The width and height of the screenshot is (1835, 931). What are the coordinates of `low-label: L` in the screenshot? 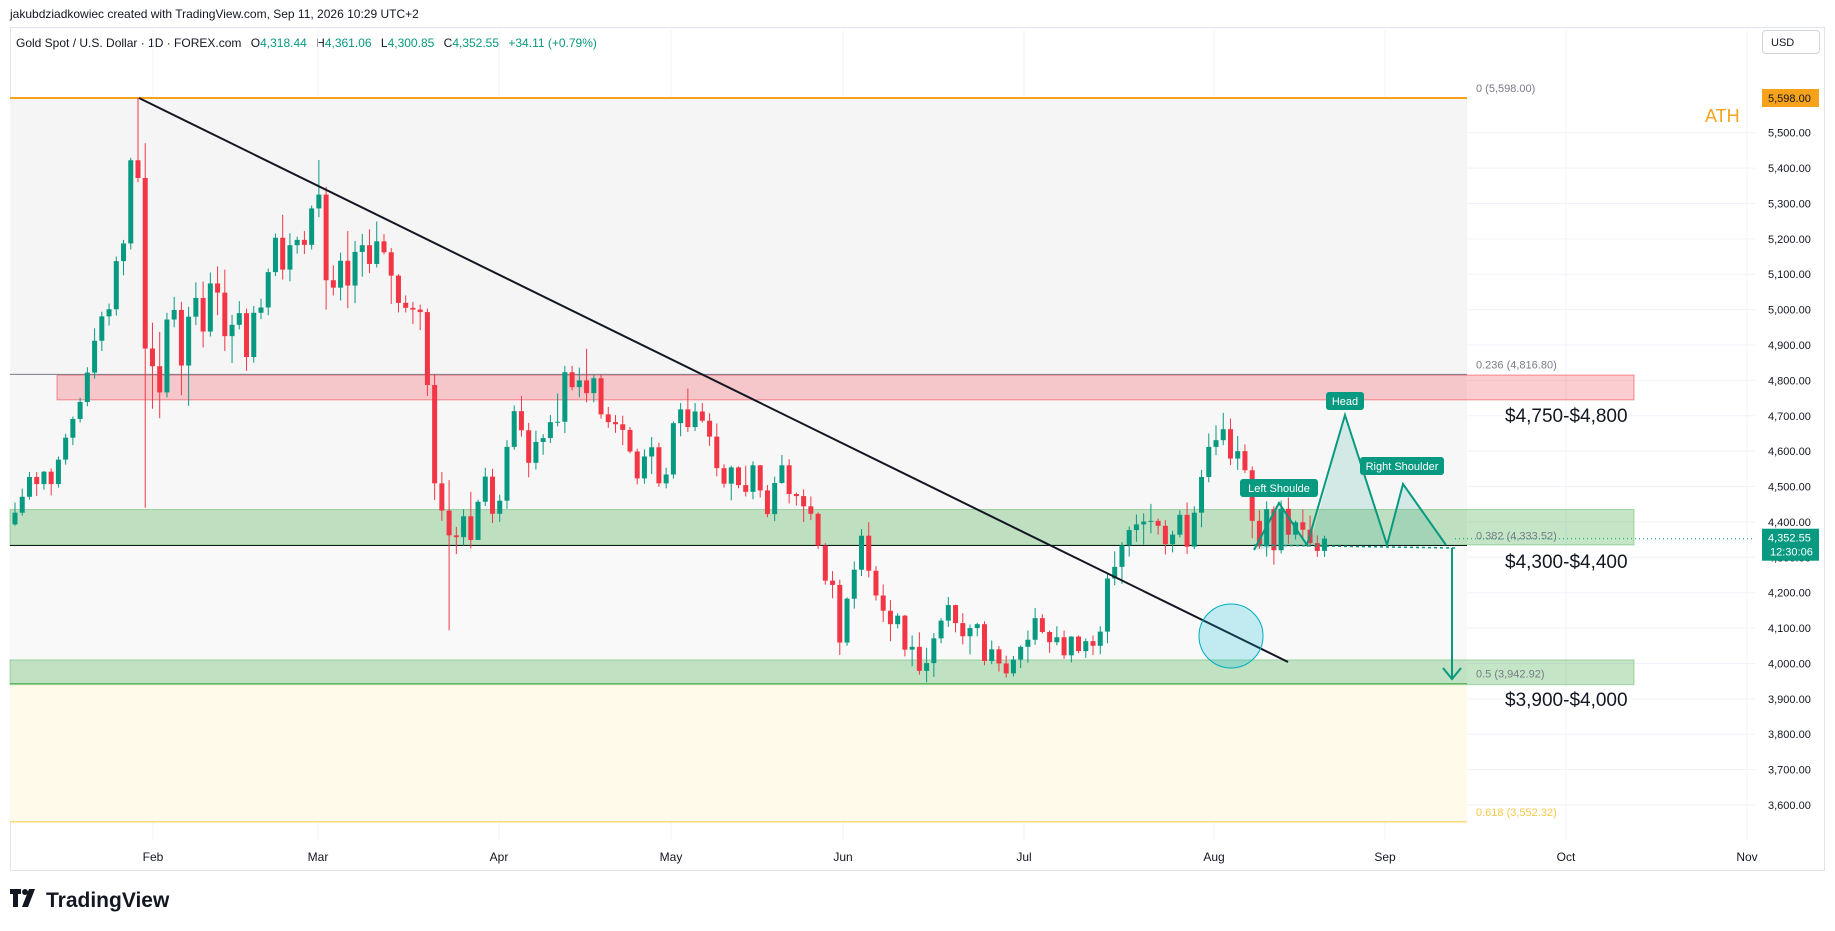 It's located at (384, 43).